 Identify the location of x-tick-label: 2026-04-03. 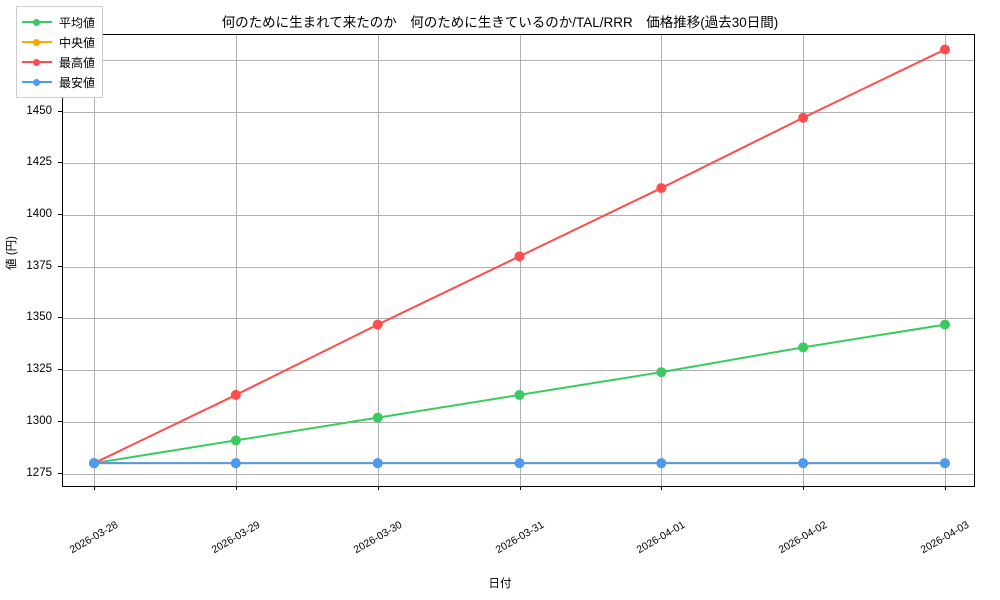
(945, 537).